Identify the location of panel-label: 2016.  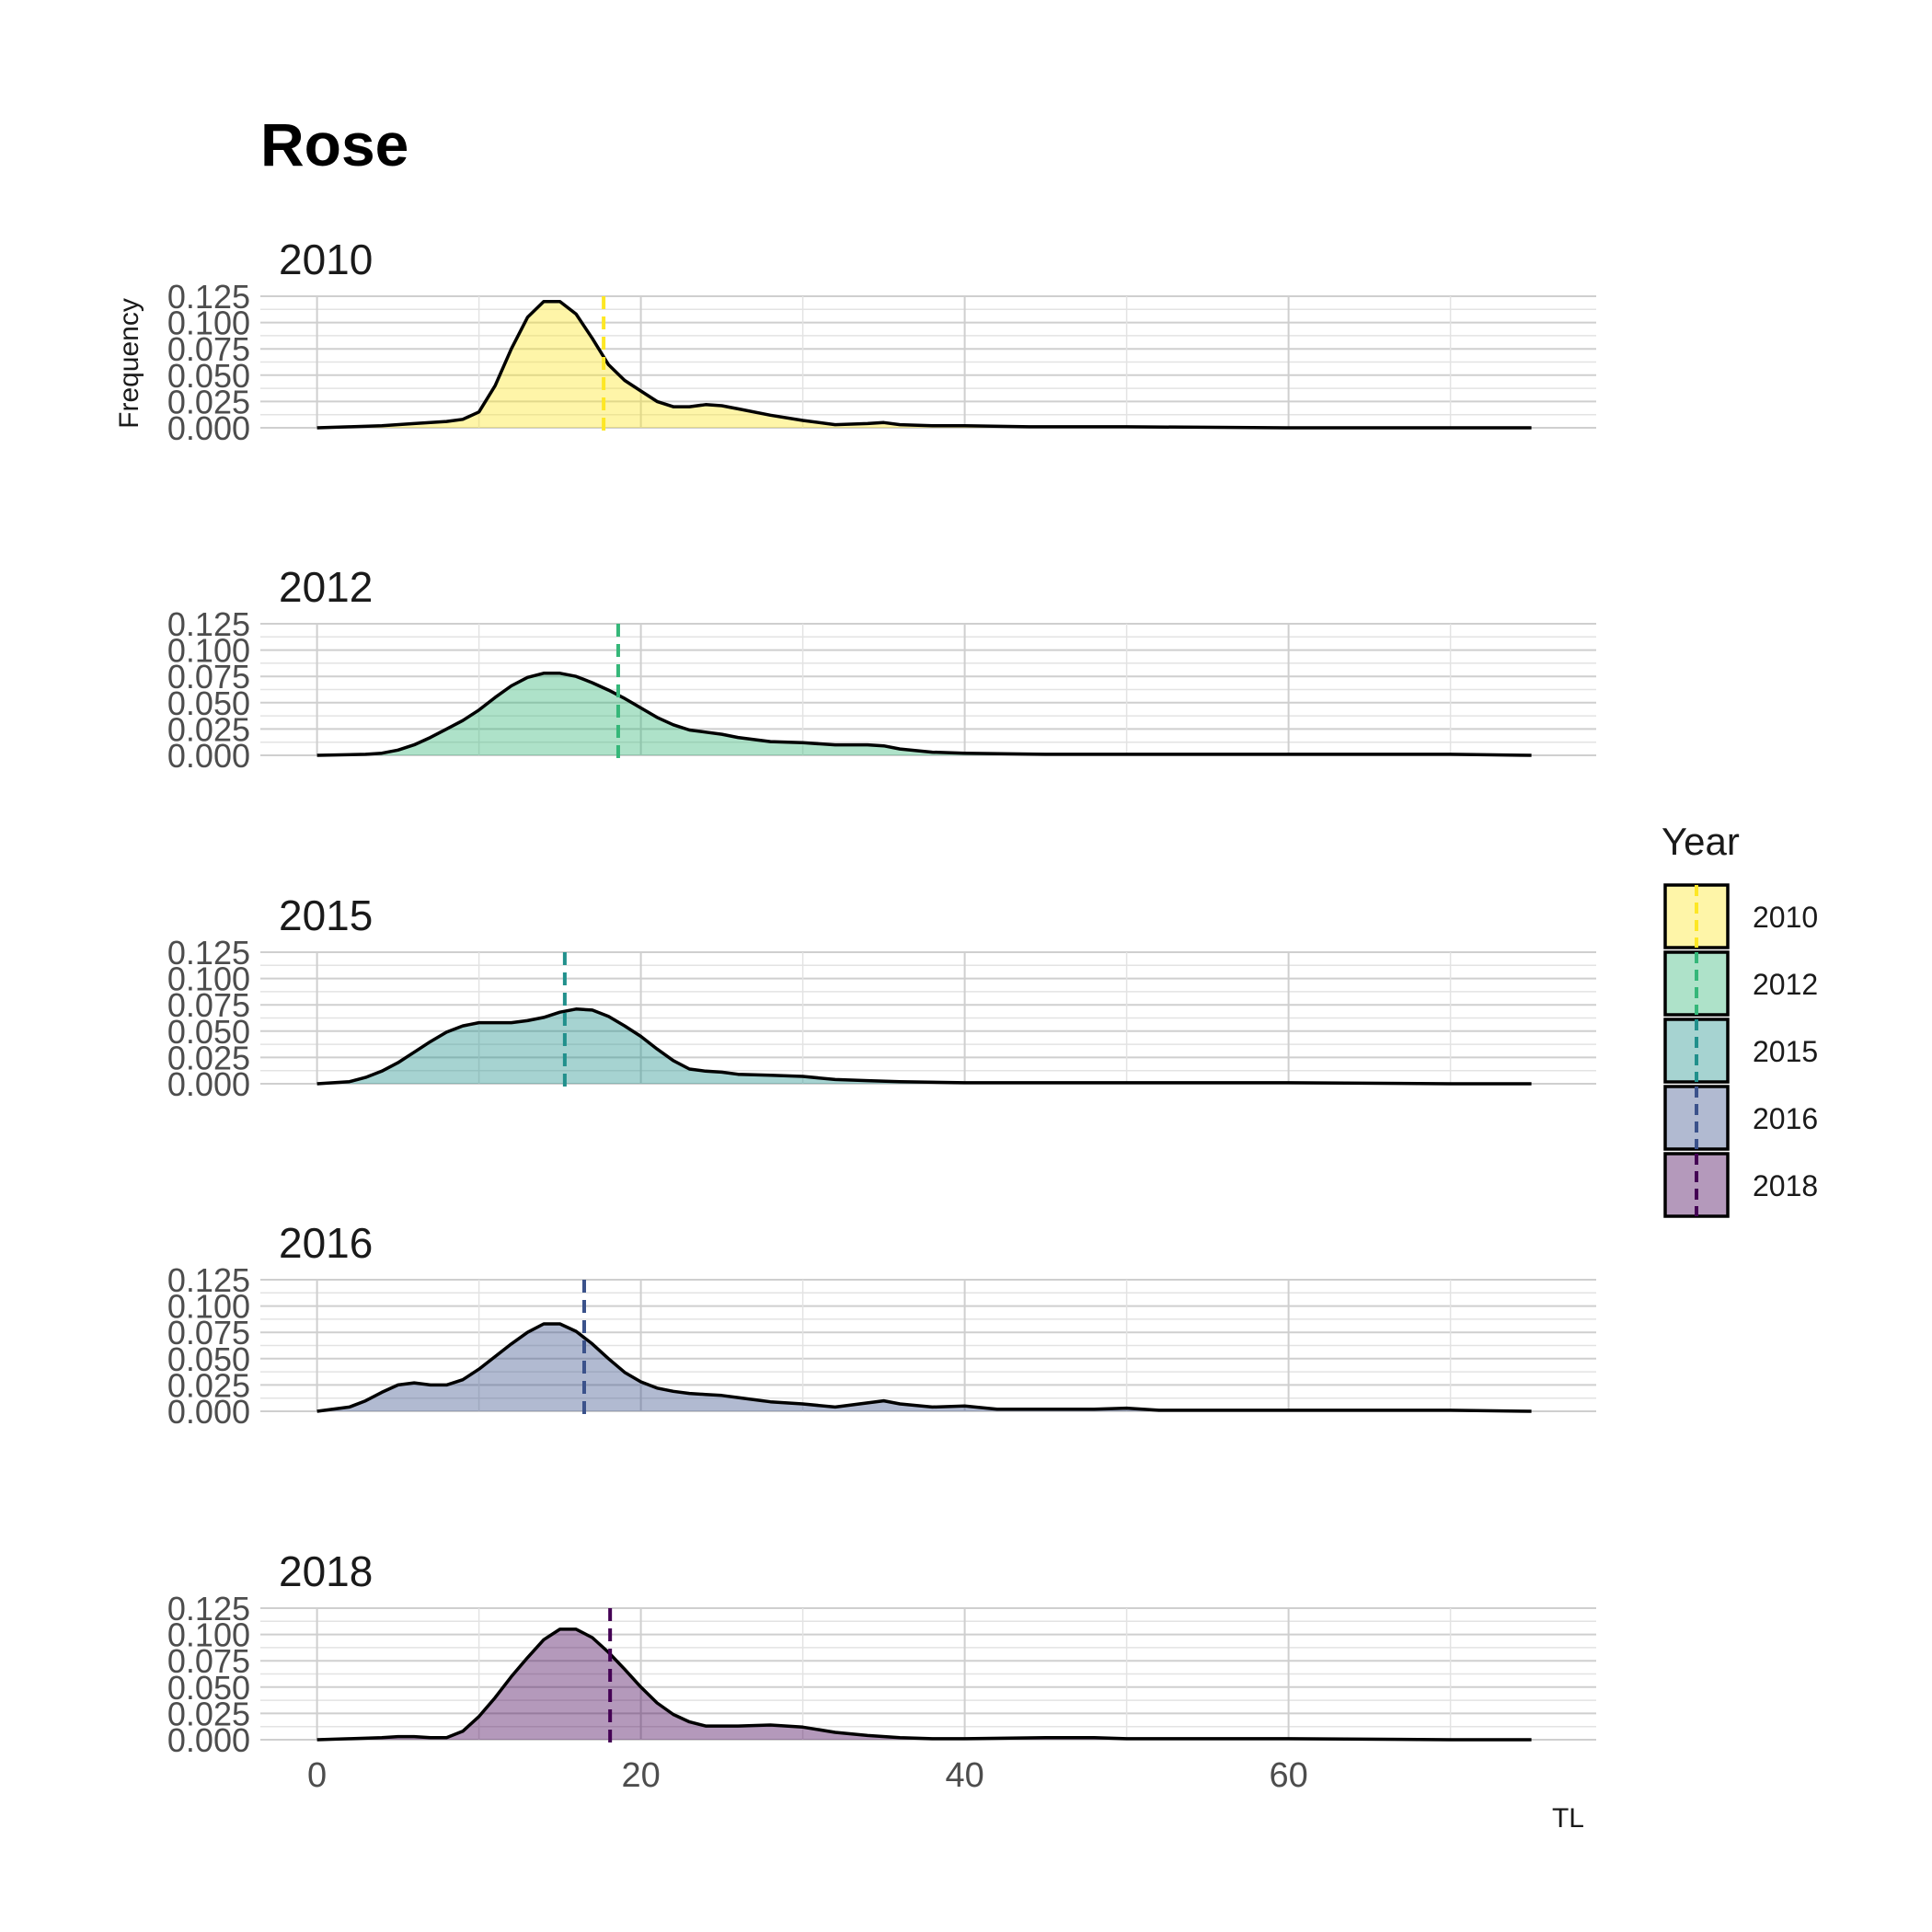
(326, 1243).